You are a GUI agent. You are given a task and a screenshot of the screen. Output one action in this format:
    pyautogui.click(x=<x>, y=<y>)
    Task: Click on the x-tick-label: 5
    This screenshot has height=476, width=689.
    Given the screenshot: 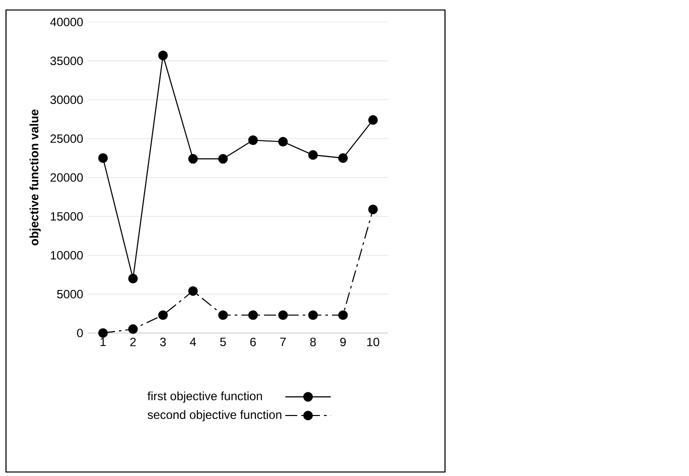 What is the action you would take?
    pyautogui.click(x=223, y=342)
    